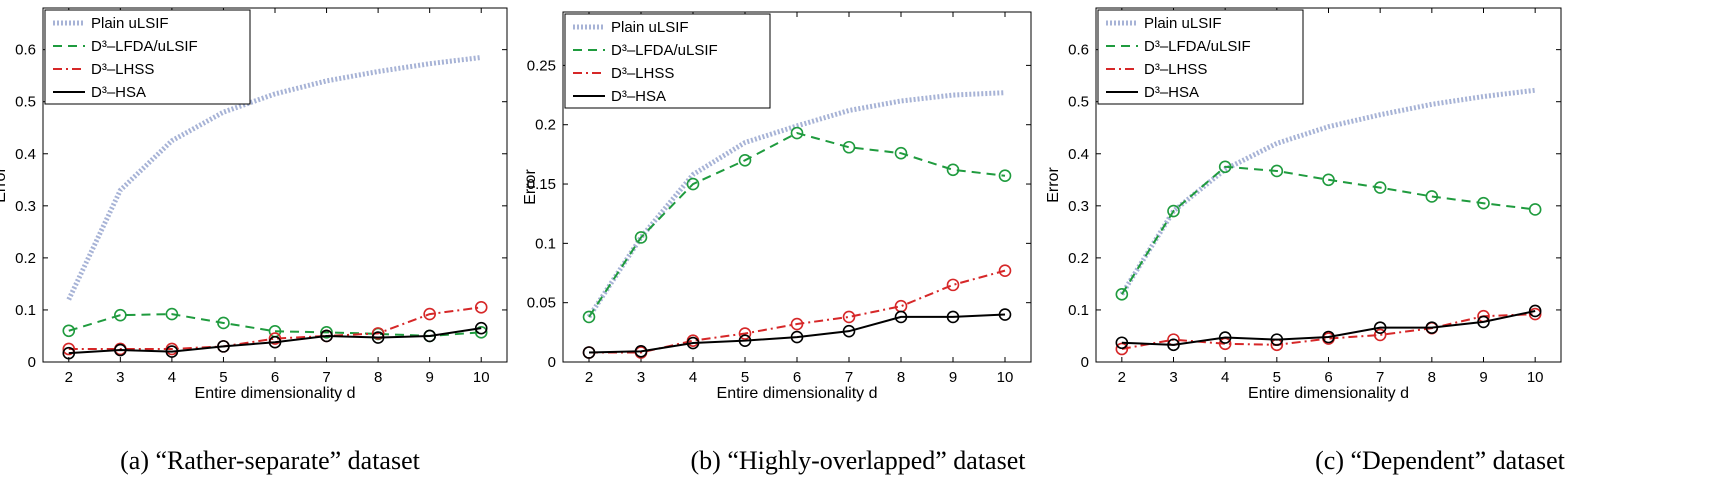 Image resolution: width=1716 pixels, height=486 pixels. Describe the element at coordinates (664, 50) in the screenshot. I see `legend-label: D³–LFDA/uLSIF` at that location.